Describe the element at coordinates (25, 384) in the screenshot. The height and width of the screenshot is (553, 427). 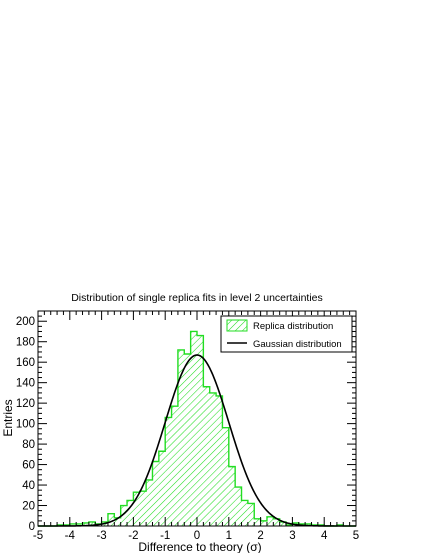
I see `y-tick-label: 140` at that location.